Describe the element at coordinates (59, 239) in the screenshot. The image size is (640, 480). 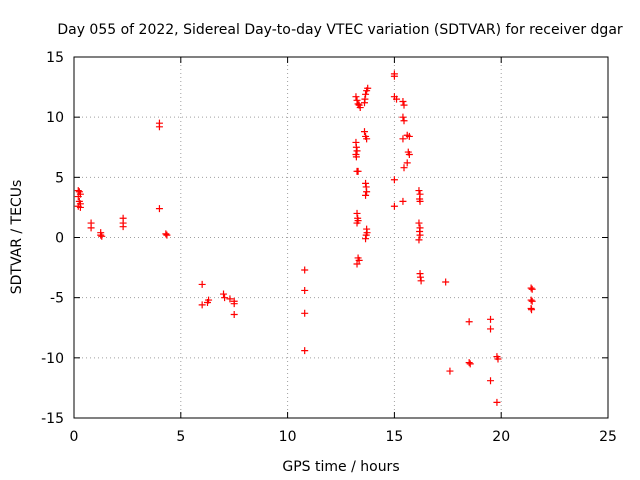
I see `y-tick-label: 0` at that location.